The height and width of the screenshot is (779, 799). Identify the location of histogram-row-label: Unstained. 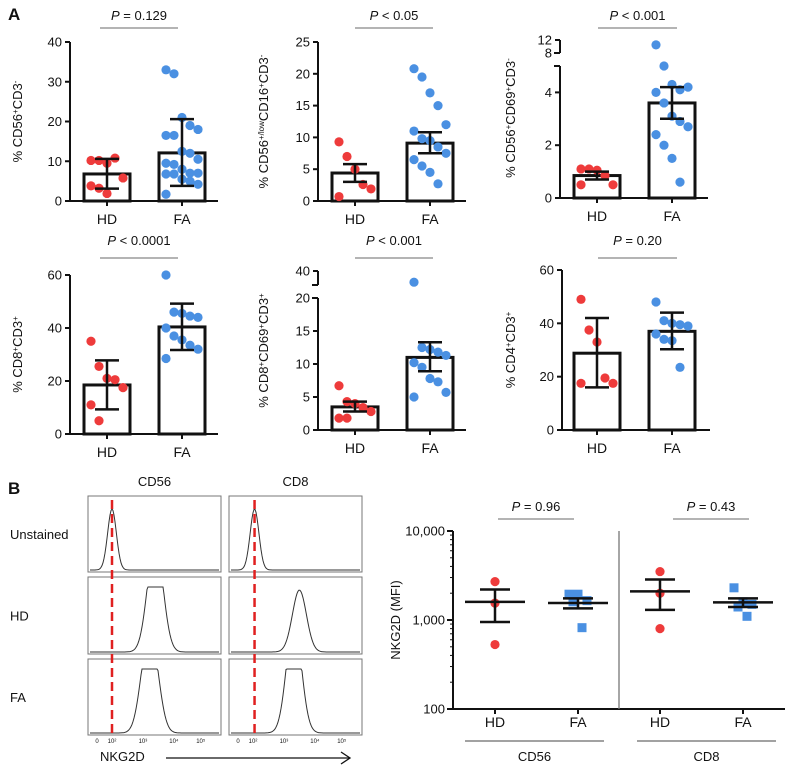
(39, 534).